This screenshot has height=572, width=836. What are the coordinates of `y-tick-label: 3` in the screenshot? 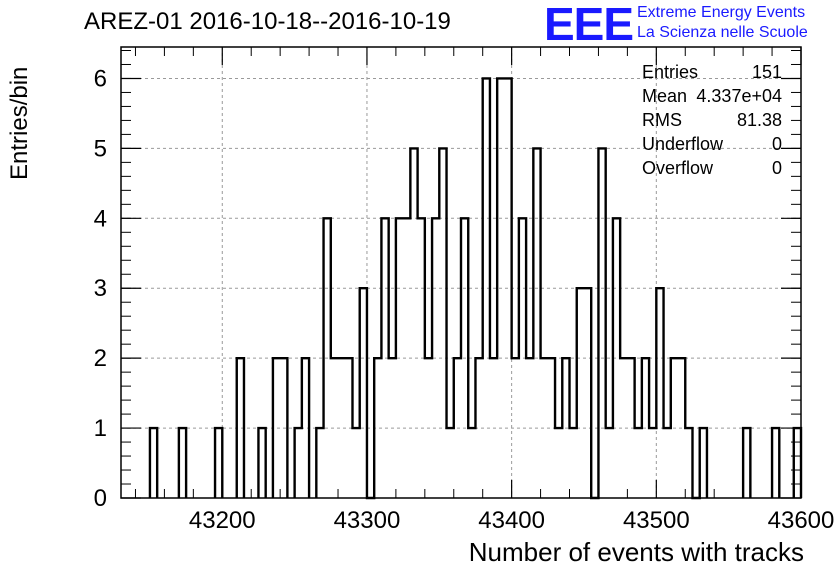 It's located at (100, 288).